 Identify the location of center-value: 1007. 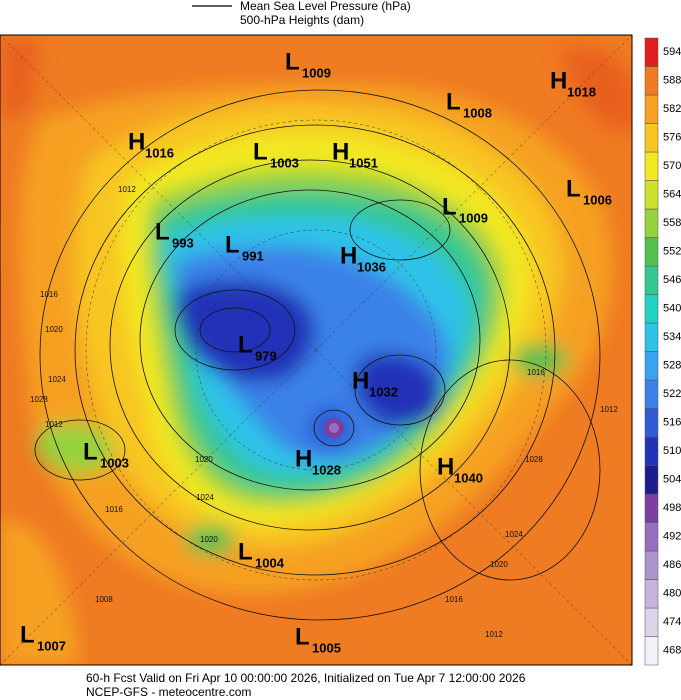
(51, 645).